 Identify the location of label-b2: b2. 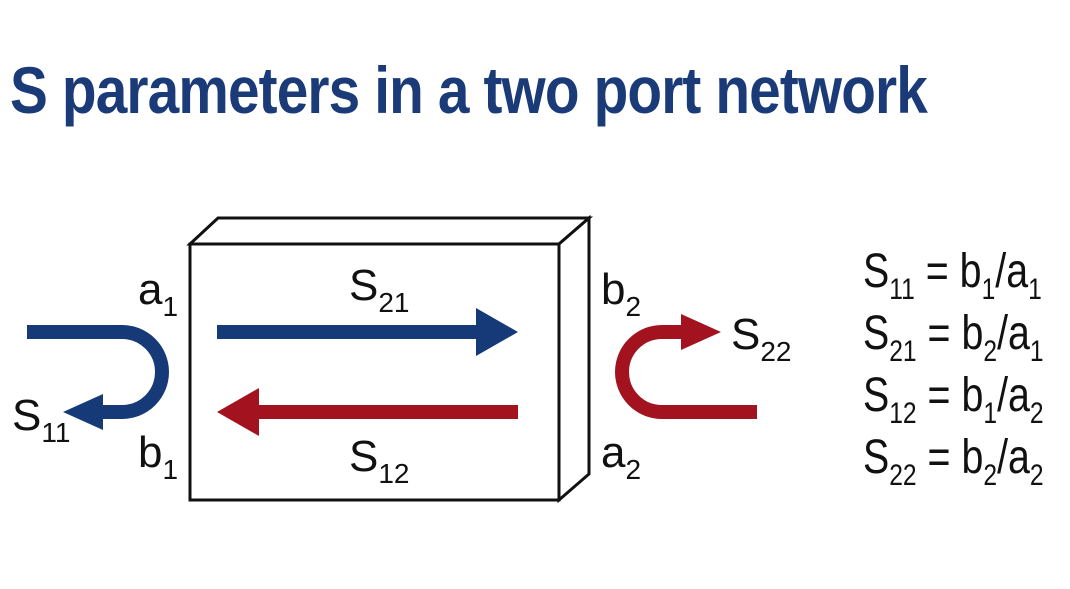
(621, 293).